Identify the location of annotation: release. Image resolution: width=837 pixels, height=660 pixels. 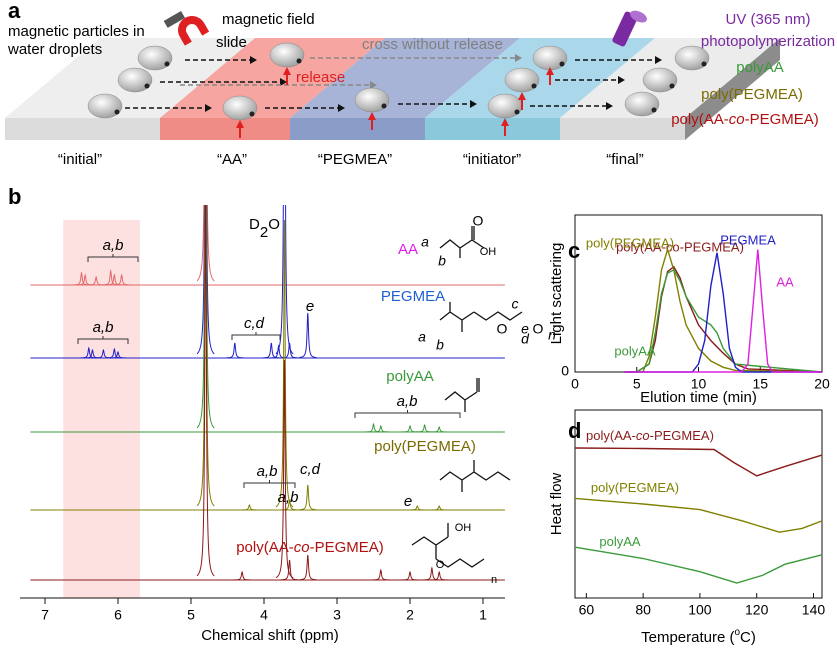
(320, 77).